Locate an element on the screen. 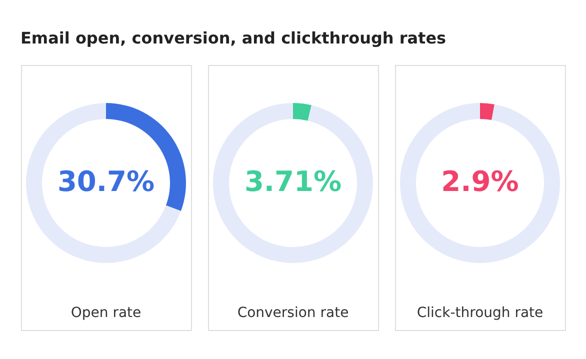 This screenshot has height=359, width=586. data-label: 3.71% is located at coordinates (293, 181).